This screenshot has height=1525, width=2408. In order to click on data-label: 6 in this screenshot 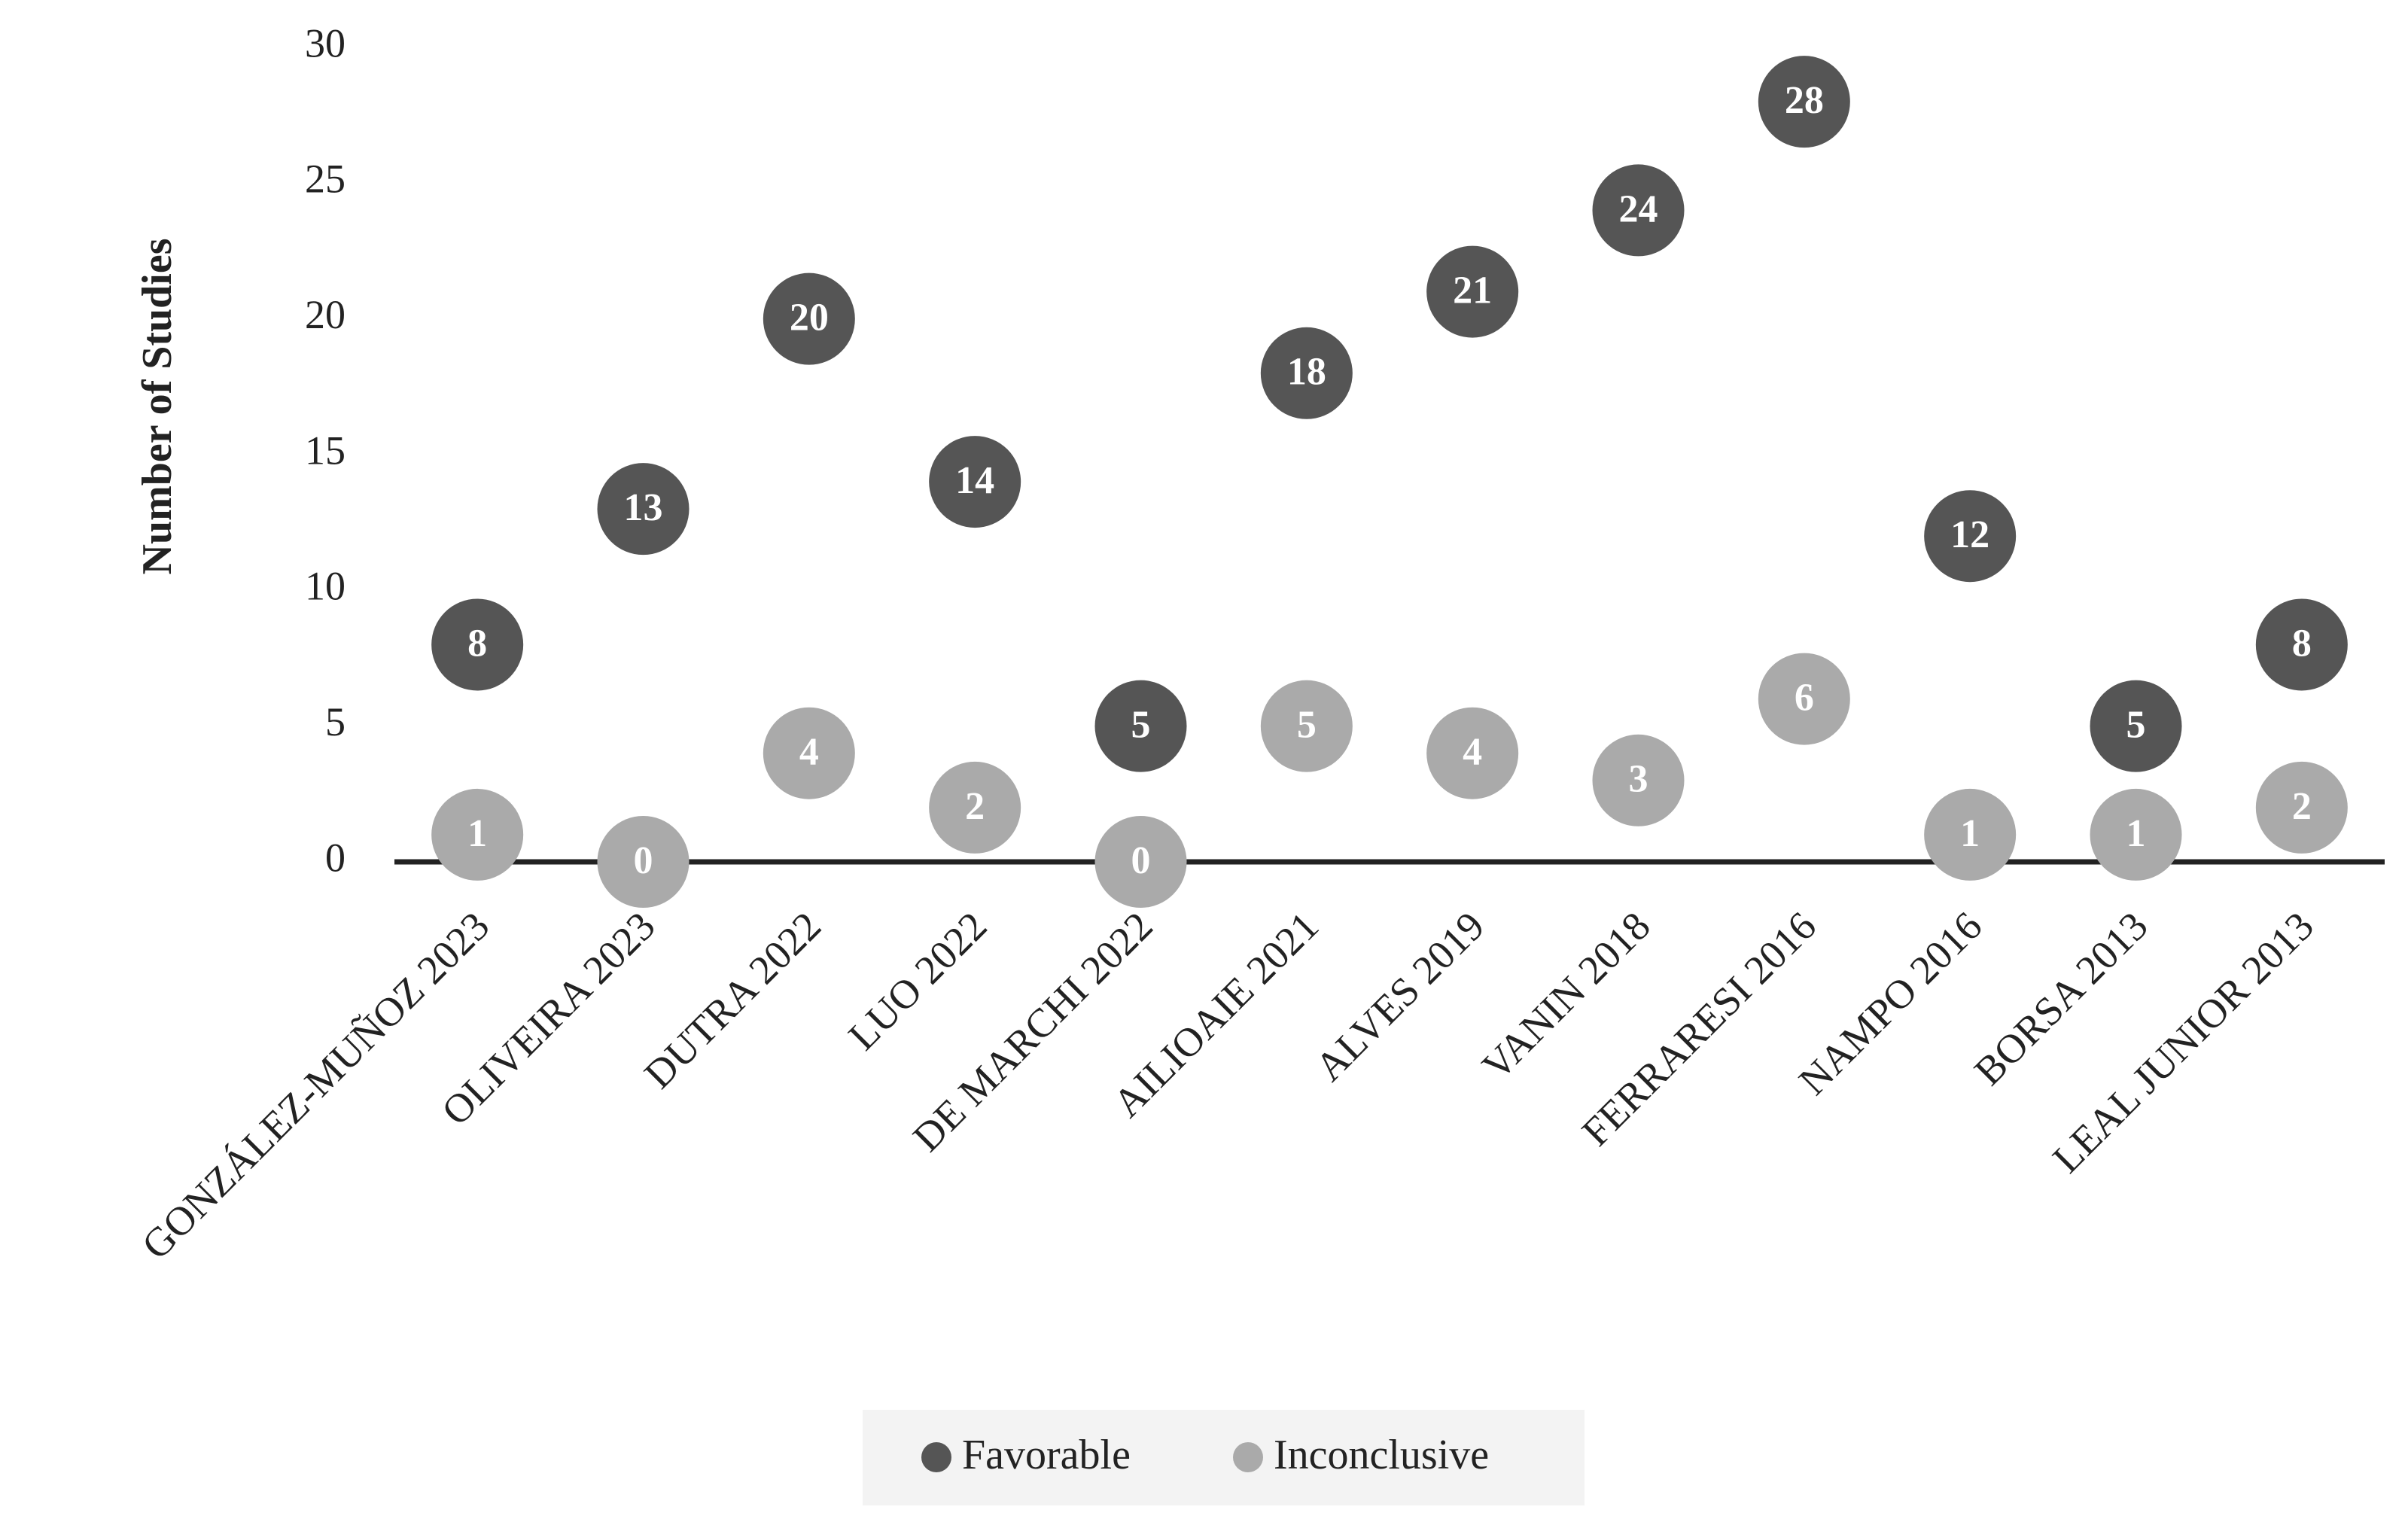, I will do `click(1804, 699)`.